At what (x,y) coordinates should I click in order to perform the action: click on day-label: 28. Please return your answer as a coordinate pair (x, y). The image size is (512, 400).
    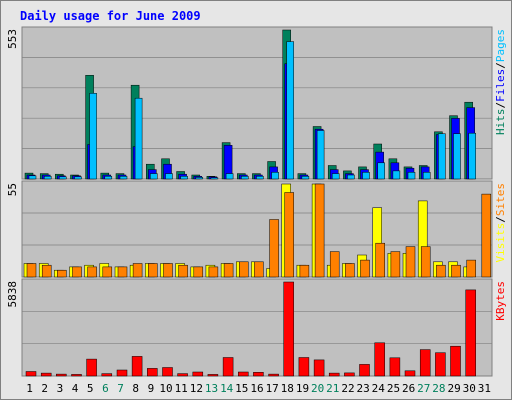
    Looking at the image, I should click on (438, 388).